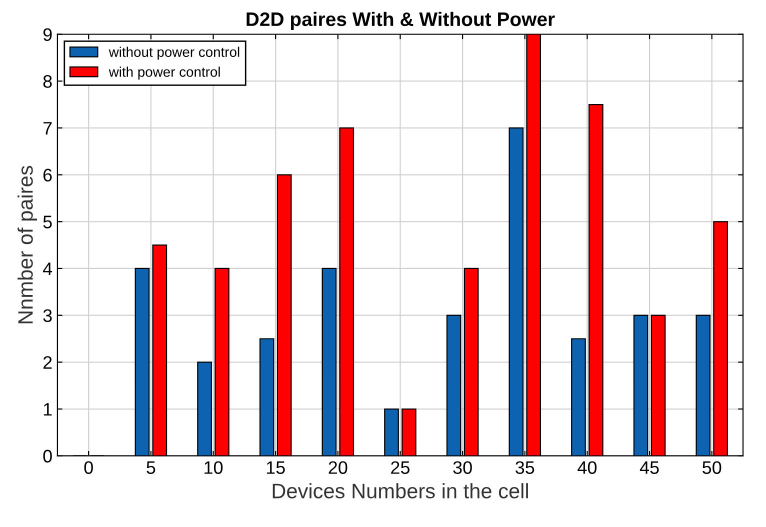 This screenshot has height=527, width=766. Describe the element at coordinates (47, 456) in the screenshot. I see `y-tick-label: 0` at that location.